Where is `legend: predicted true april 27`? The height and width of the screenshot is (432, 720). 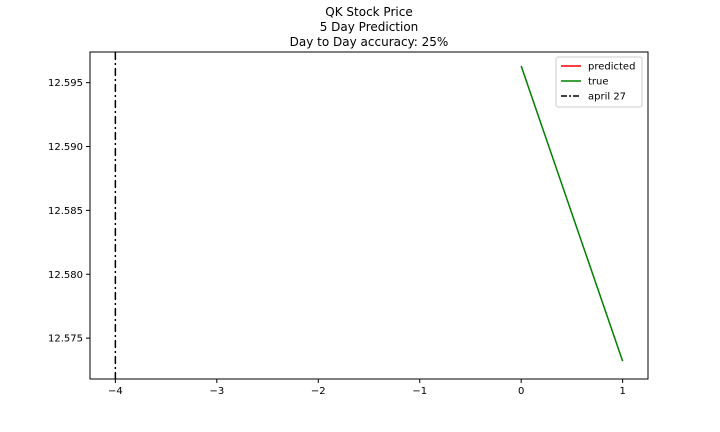 legend: predicted true april 27 is located at coordinates (599, 82).